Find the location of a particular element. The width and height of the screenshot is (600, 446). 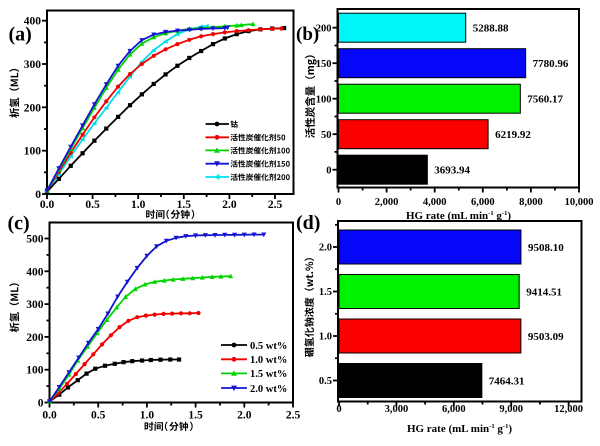

svg-text: 50 is located at coordinates (326, 135).